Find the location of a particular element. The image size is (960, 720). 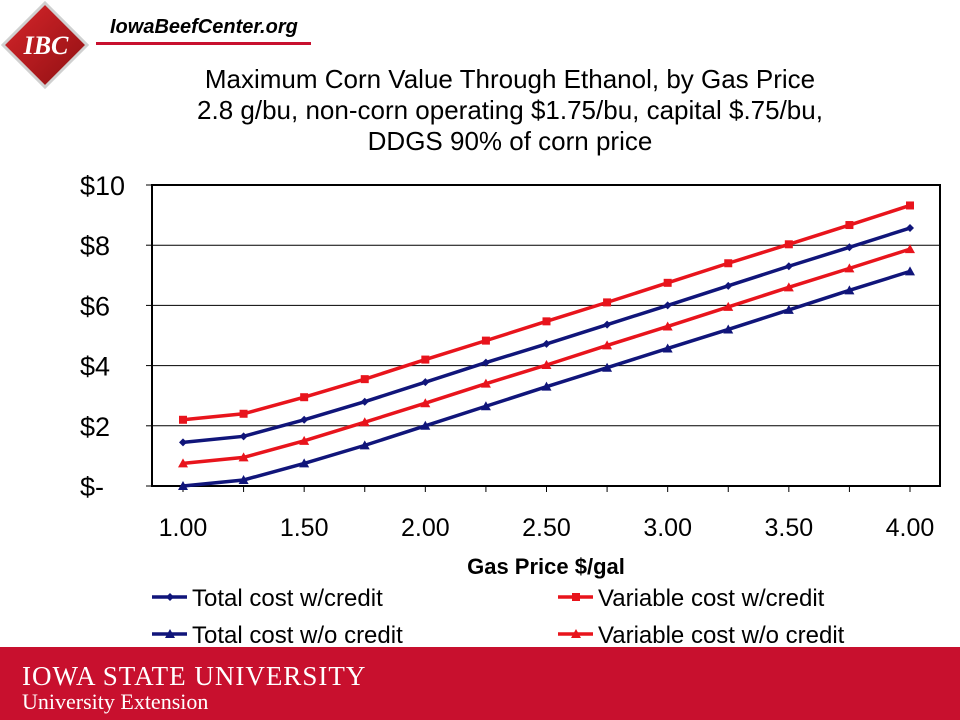

y-axis: $- $2 $4 $6 $8 $10 is located at coordinates (116, 336).